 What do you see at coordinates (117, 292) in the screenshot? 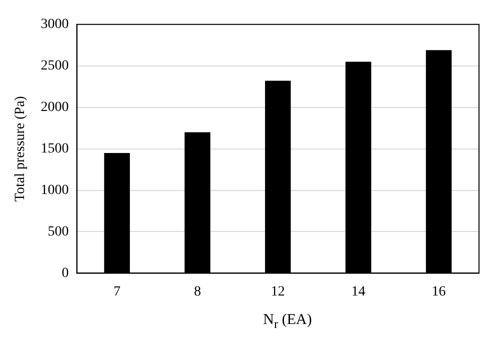
I see `x-tick-label: 7` at bounding box center [117, 292].